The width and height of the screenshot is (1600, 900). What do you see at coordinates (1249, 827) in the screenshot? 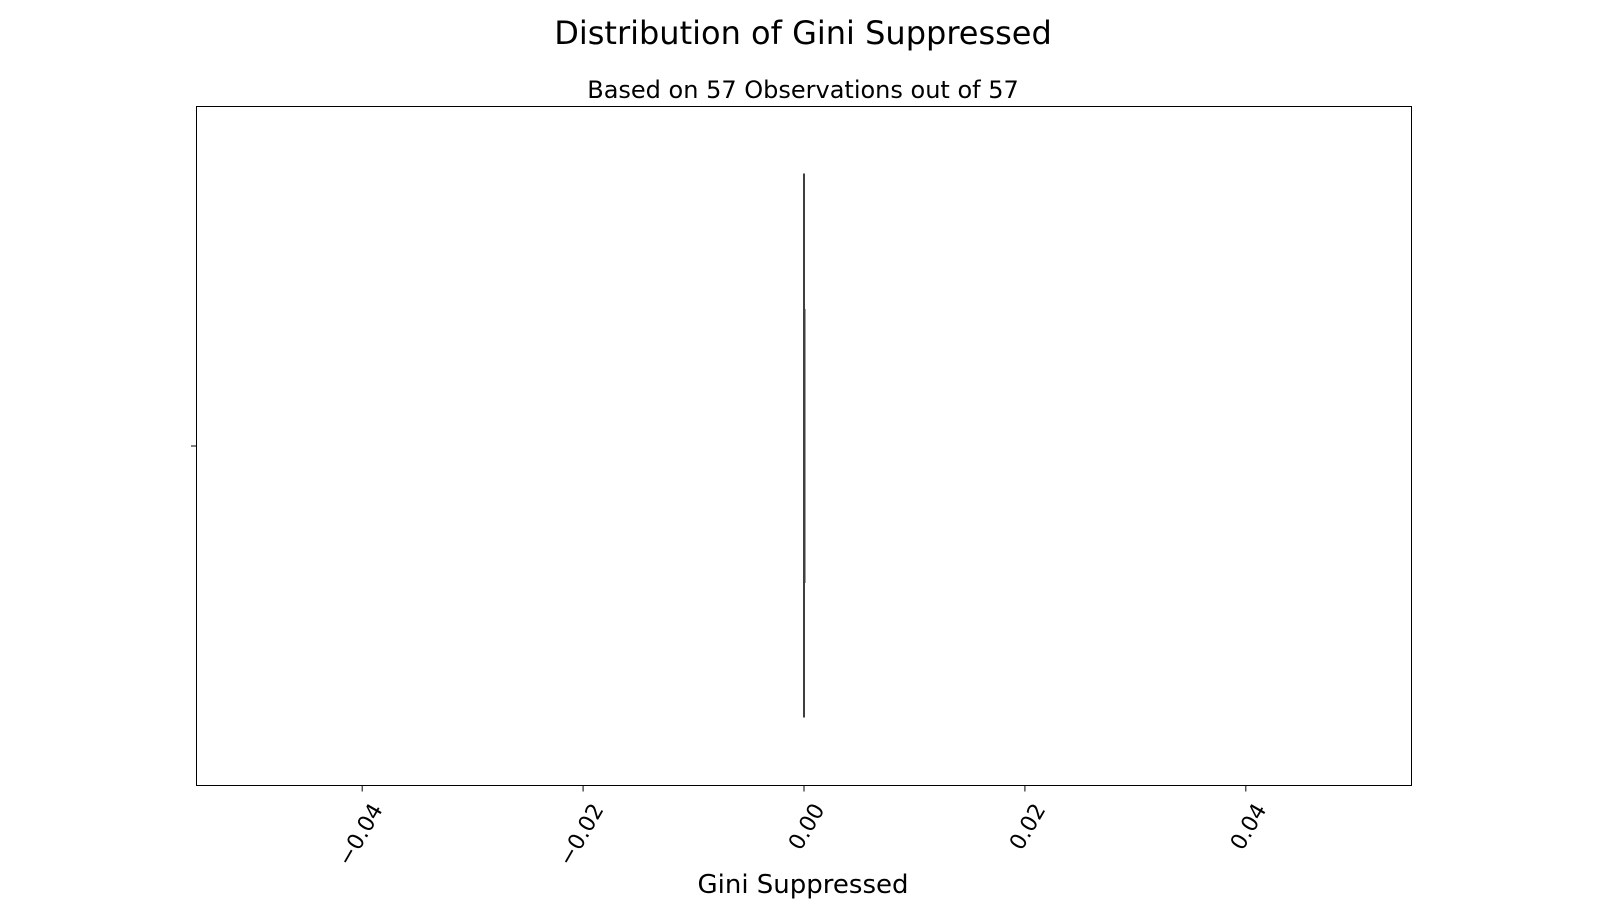
I see `x-tick-label: 0.04` at bounding box center [1249, 827].